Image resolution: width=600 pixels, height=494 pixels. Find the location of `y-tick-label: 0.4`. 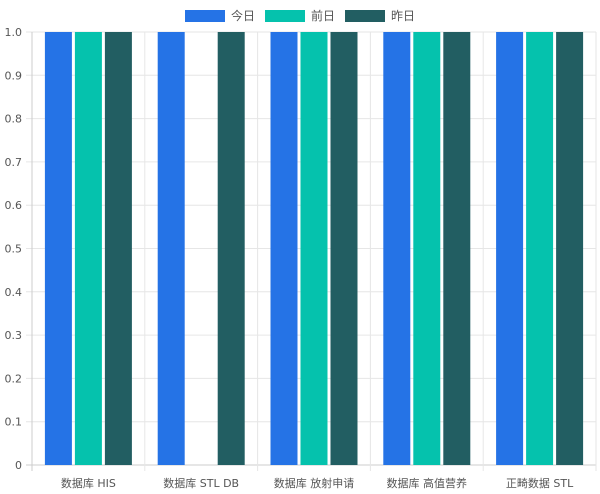

y-tick-label: 0.4 is located at coordinates (14, 292).